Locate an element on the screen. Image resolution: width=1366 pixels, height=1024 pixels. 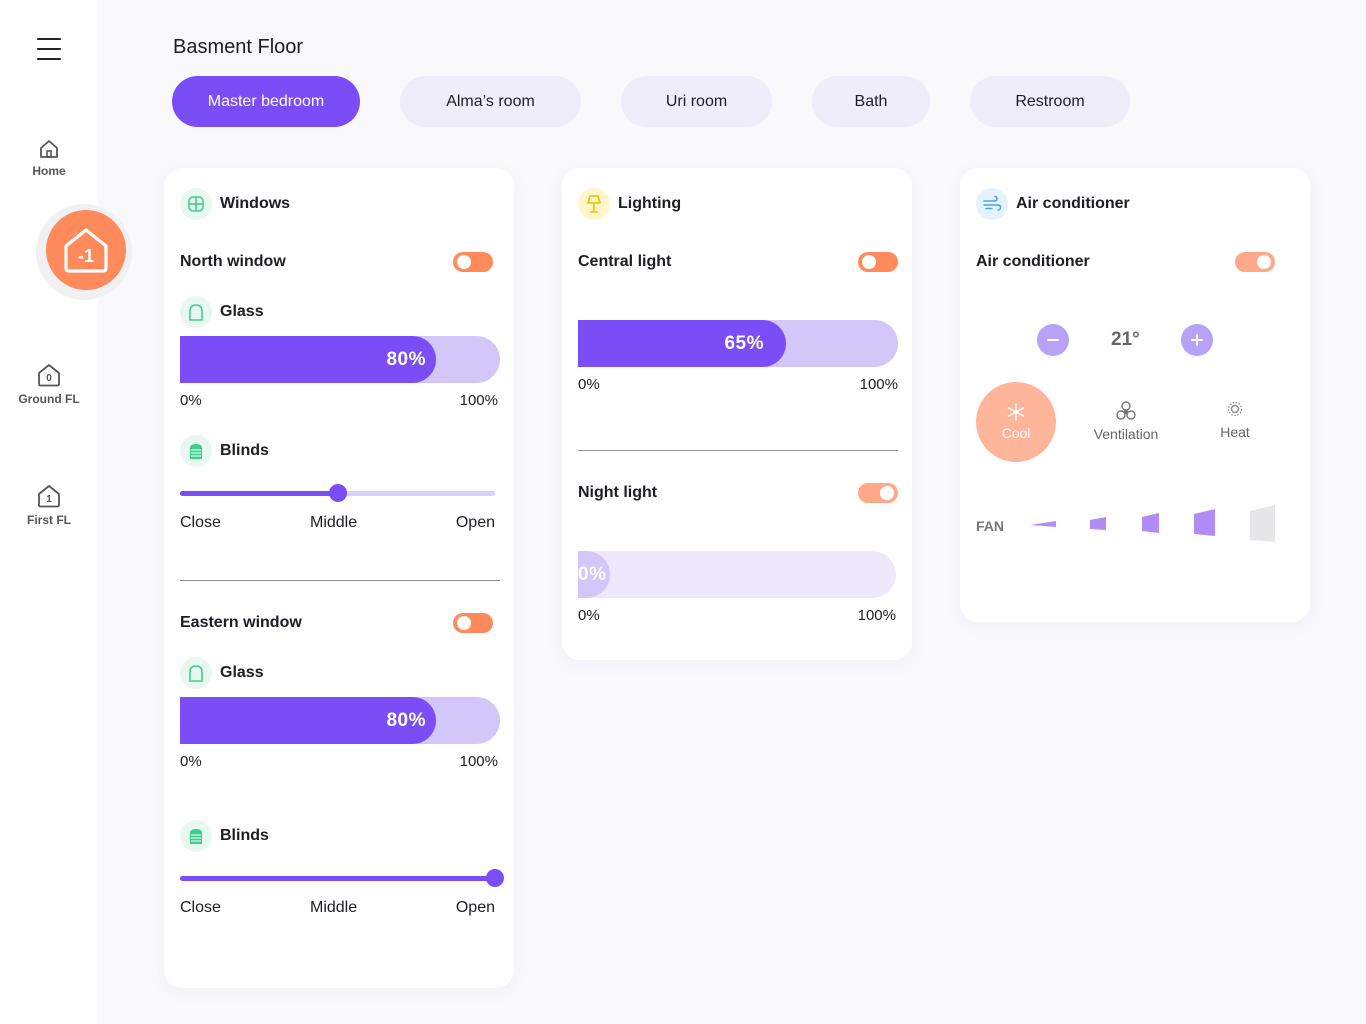
sidebar-item-label: Home is located at coordinates (49, 171).